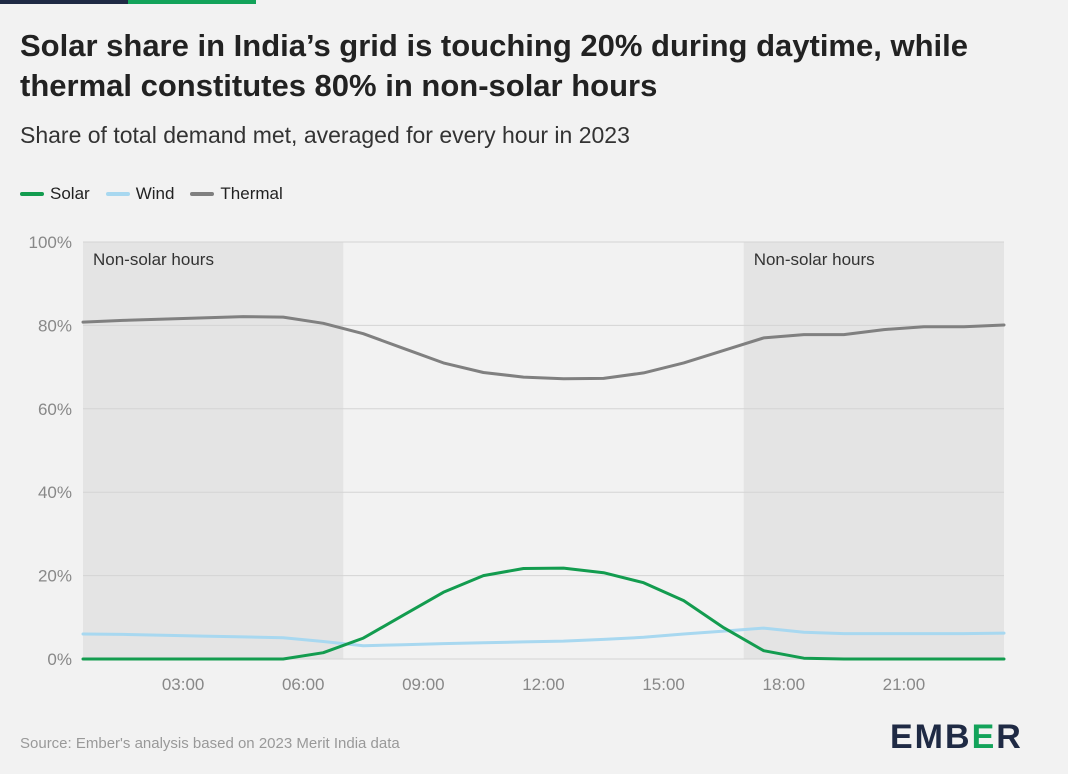  I want to click on logo-text-suffix: R, so click(1009, 737).